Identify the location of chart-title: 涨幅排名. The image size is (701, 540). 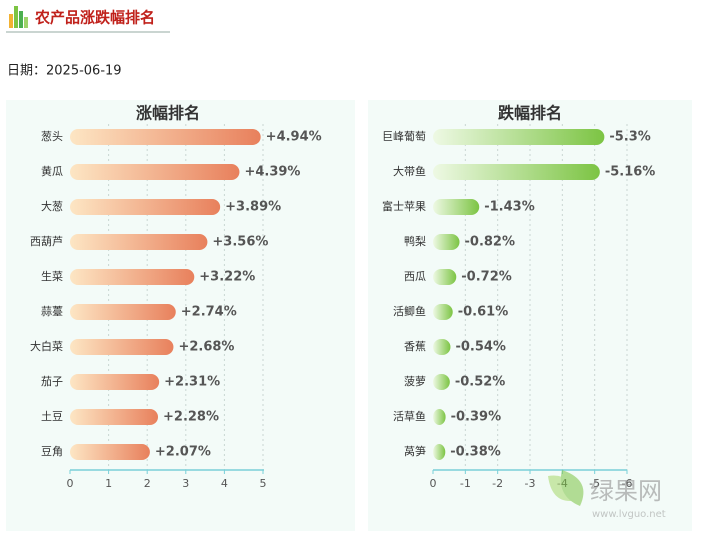
(168, 113).